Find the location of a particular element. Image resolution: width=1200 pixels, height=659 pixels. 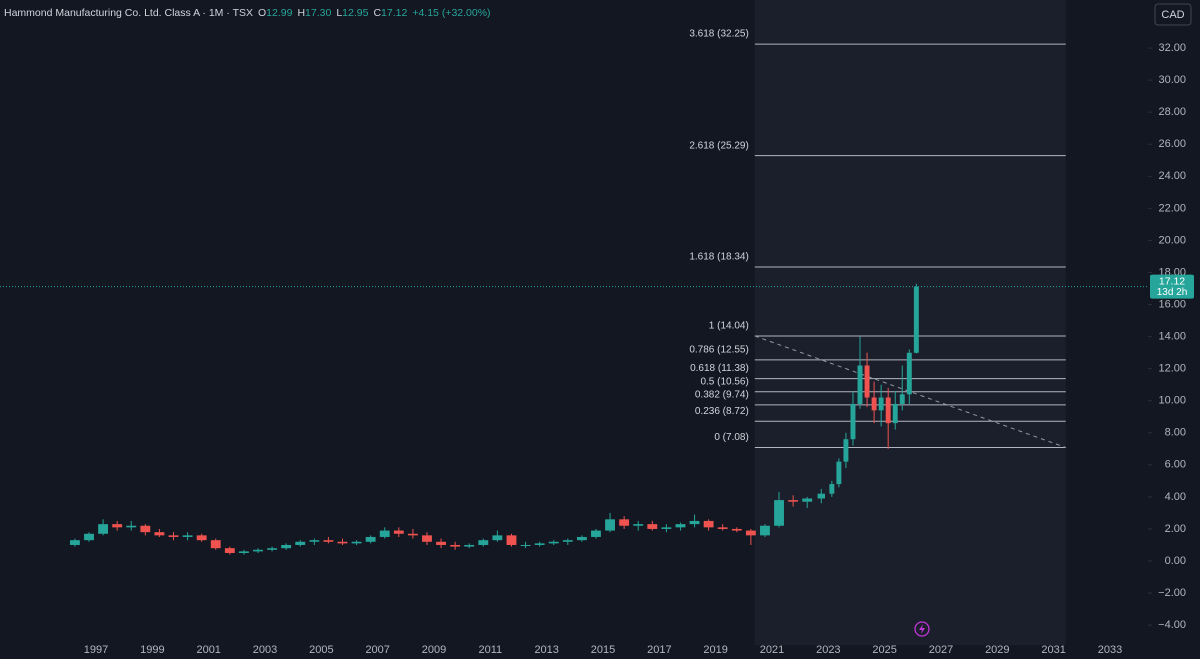

y-tick-label: 28.00 is located at coordinates (1172, 112).